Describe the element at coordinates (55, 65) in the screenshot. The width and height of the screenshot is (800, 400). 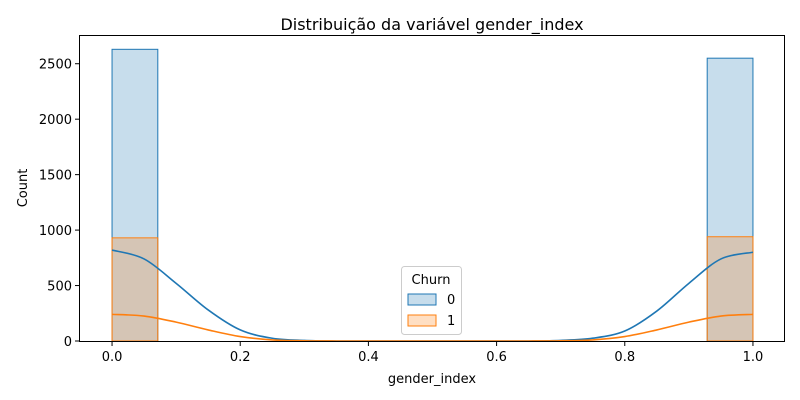
I see `y-tick-label: 2500` at that location.